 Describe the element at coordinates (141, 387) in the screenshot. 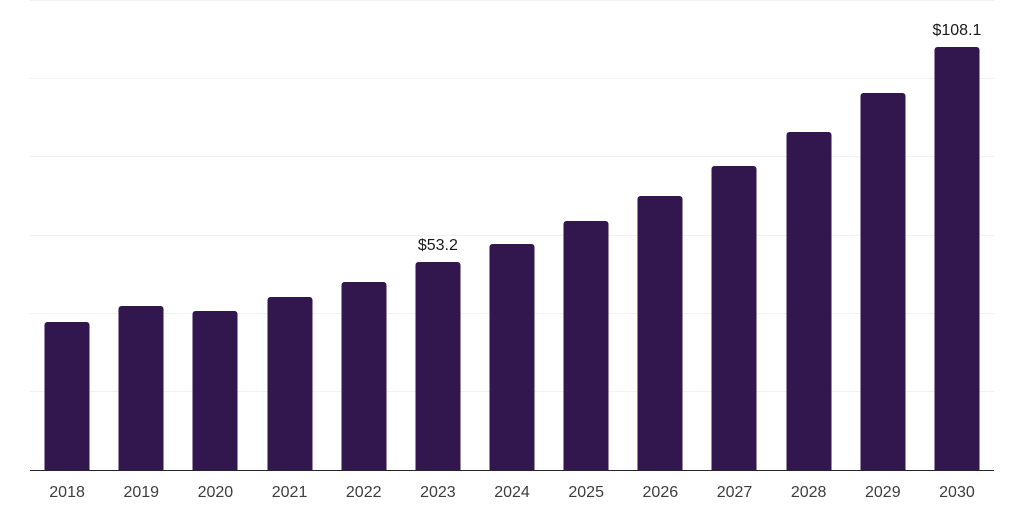

I see `bar-2019` at that location.